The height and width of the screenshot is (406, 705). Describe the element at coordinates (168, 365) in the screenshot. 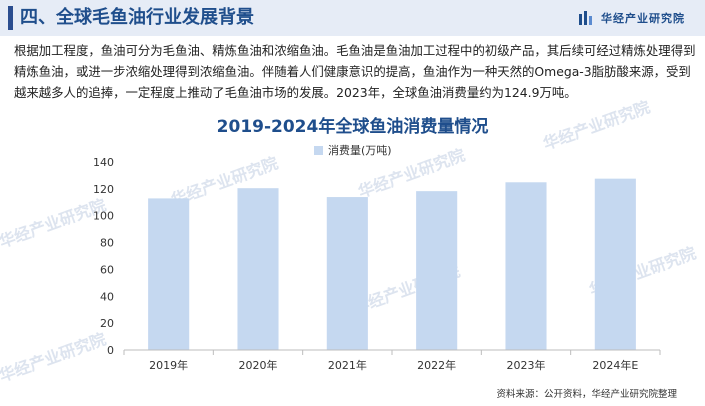

I see `x-tick-label: 2019年` at that location.